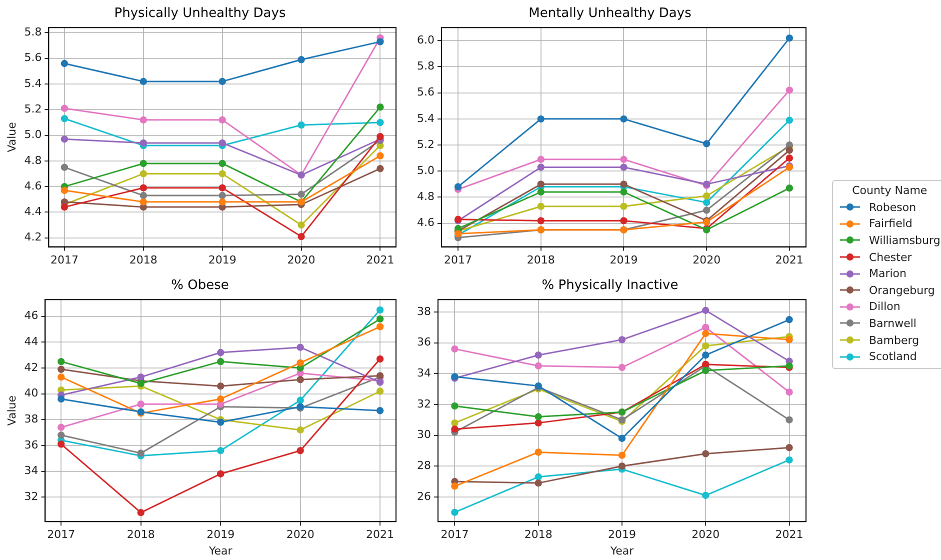 The height and width of the screenshot is (560, 941). What do you see at coordinates (31, 419) in the screenshot?
I see `y-tick-label: 38` at bounding box center [31, 419].